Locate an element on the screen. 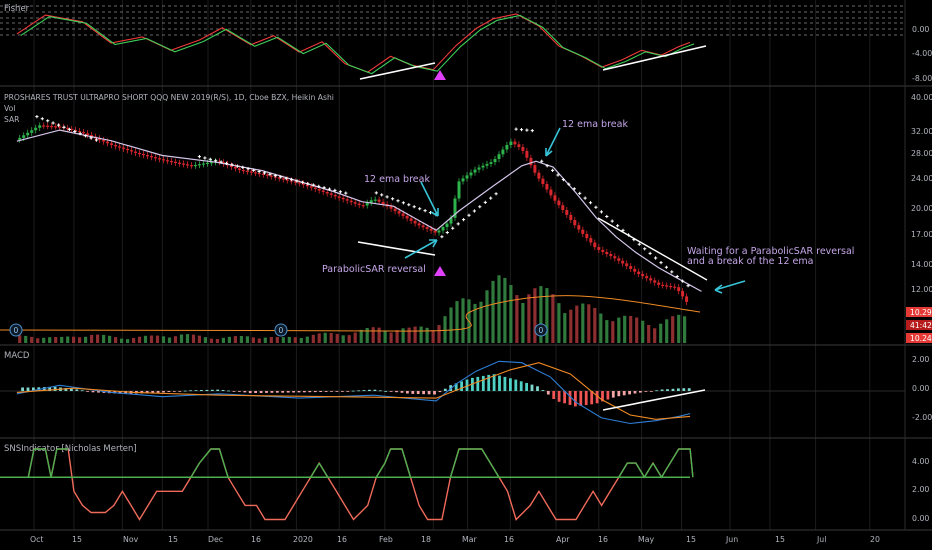 The height and width of the screenshot is (550, 932). macd-title: MACD is located at coordinates (17, 356).